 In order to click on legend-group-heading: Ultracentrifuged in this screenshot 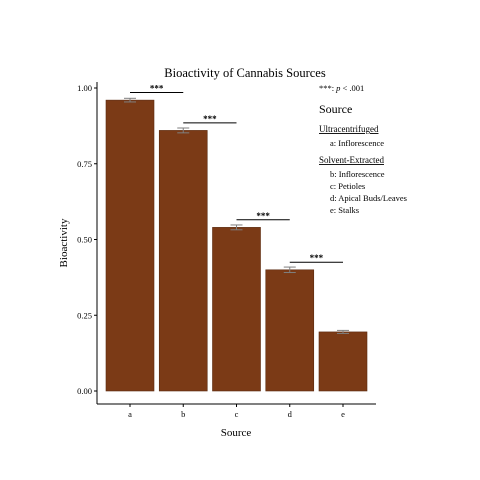, I will do `click(349, 129)`.